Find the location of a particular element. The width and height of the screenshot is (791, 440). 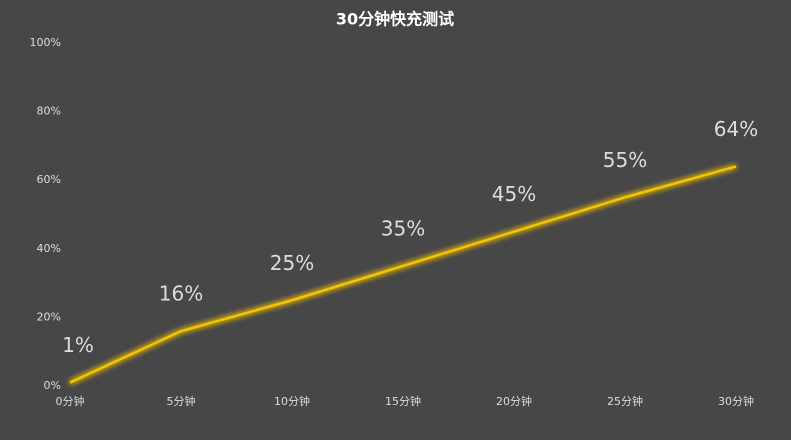

chart-title: 30分钟快充测试 is located at coordinates (395, 19).